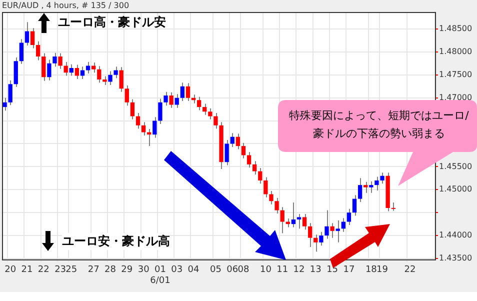  Describe the element at coordinates (10, 270) in the screenshot. I see `x-tick-label: 20` at that location.